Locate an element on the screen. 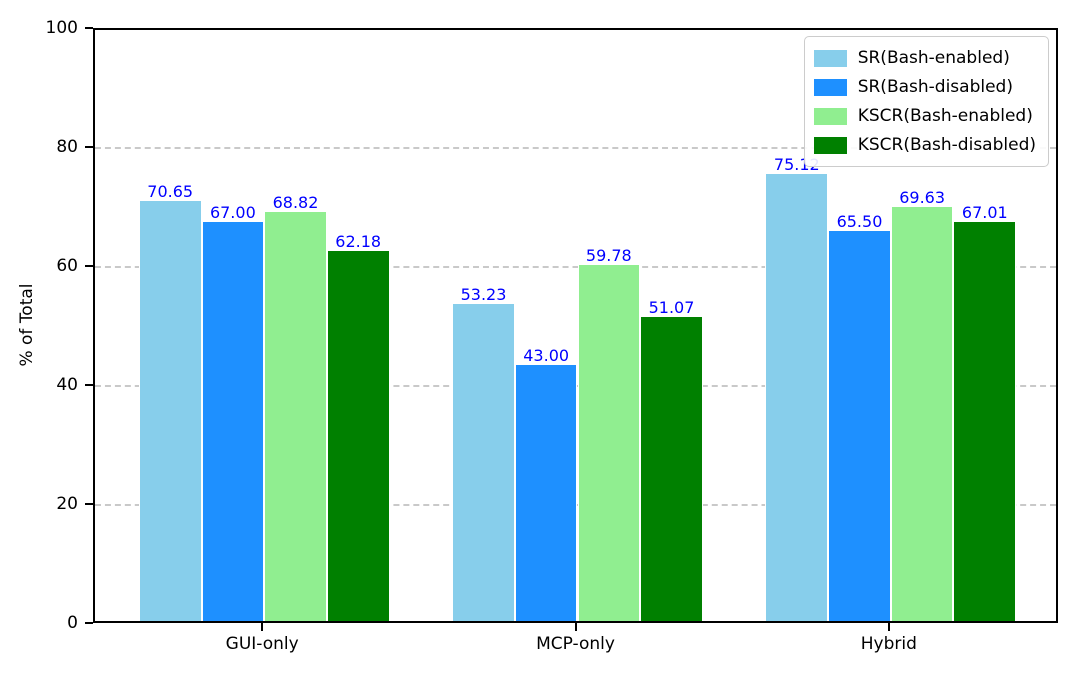 This screenshot has width=1080, height=675. y-tick-label: 80 is located at coordinates (67, 147).